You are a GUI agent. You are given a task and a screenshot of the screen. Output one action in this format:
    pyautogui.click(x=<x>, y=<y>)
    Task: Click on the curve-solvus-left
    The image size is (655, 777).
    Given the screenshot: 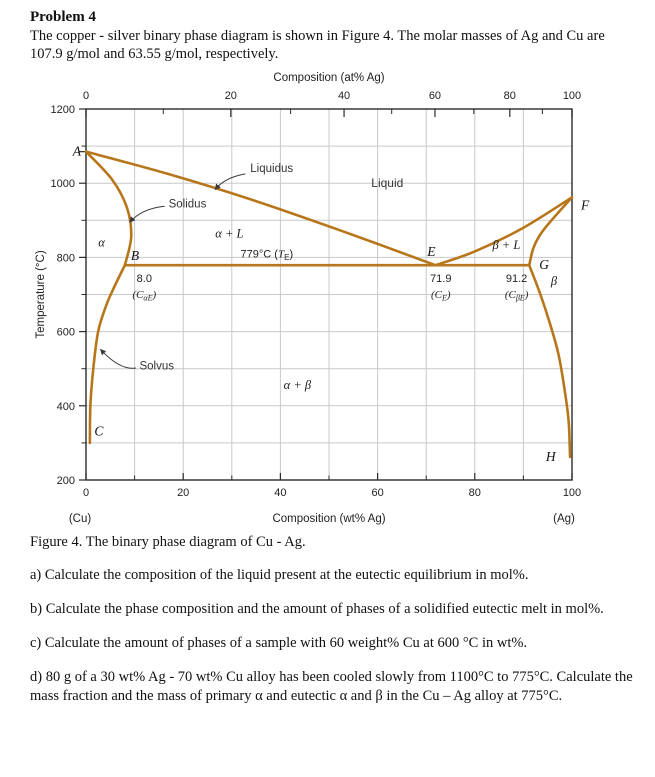 What is the action you would take?
    pyautogui.click(x=107, y=354)
    